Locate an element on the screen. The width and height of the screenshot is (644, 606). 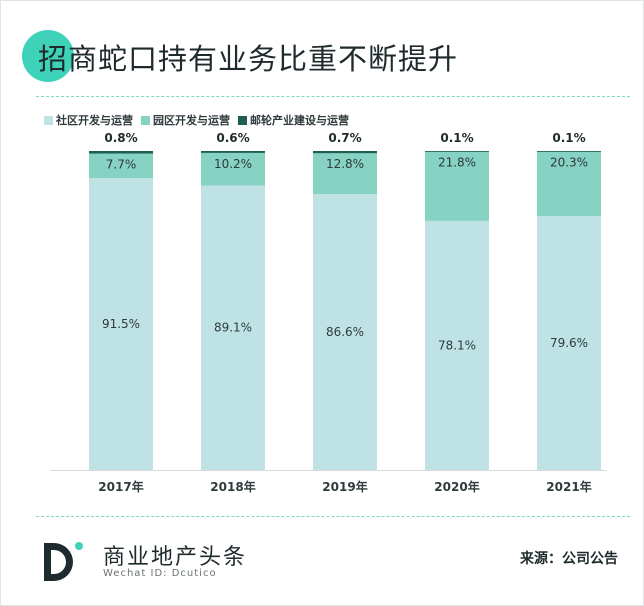
legend-item-series-1: 社区开发与运营 is located at coordinates (88, 120).